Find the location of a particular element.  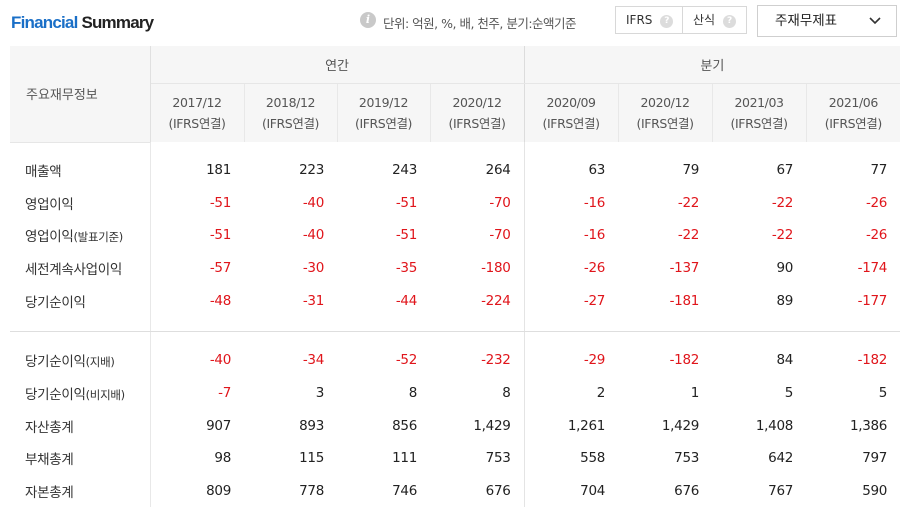

value-cell: 809 is located at coordinates (218, 491).